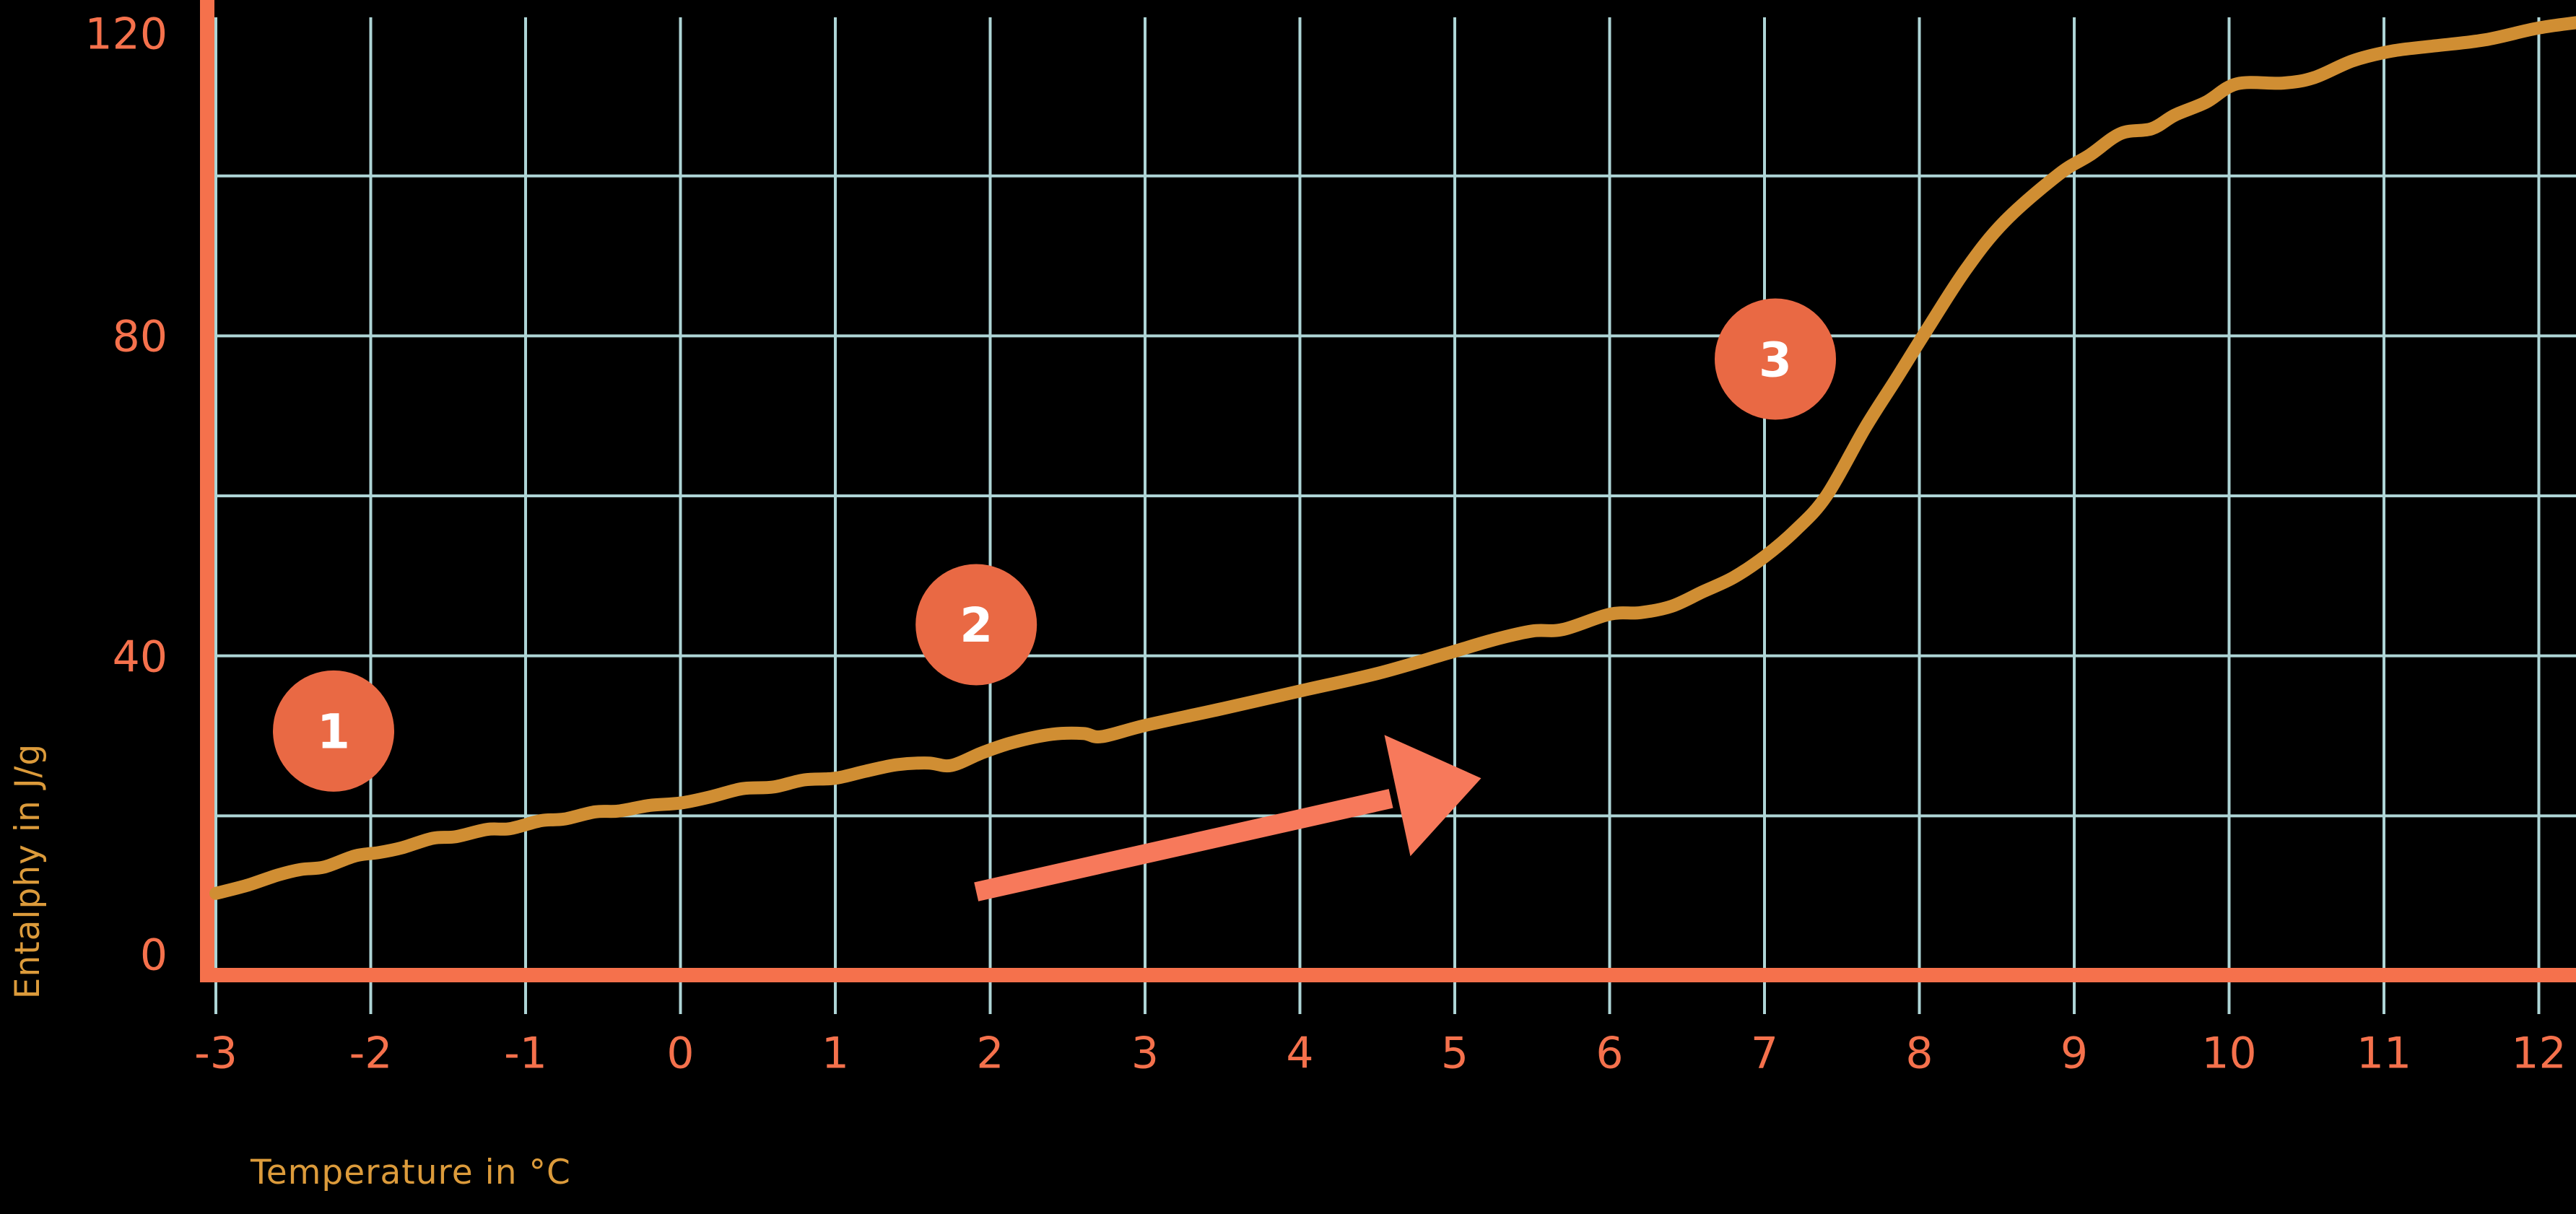 This screenshot has height=1214, width=2576. Describe the element at coordinates (1609, 1054) in the screenshot. I see `x-tick-label: 6` at that location.